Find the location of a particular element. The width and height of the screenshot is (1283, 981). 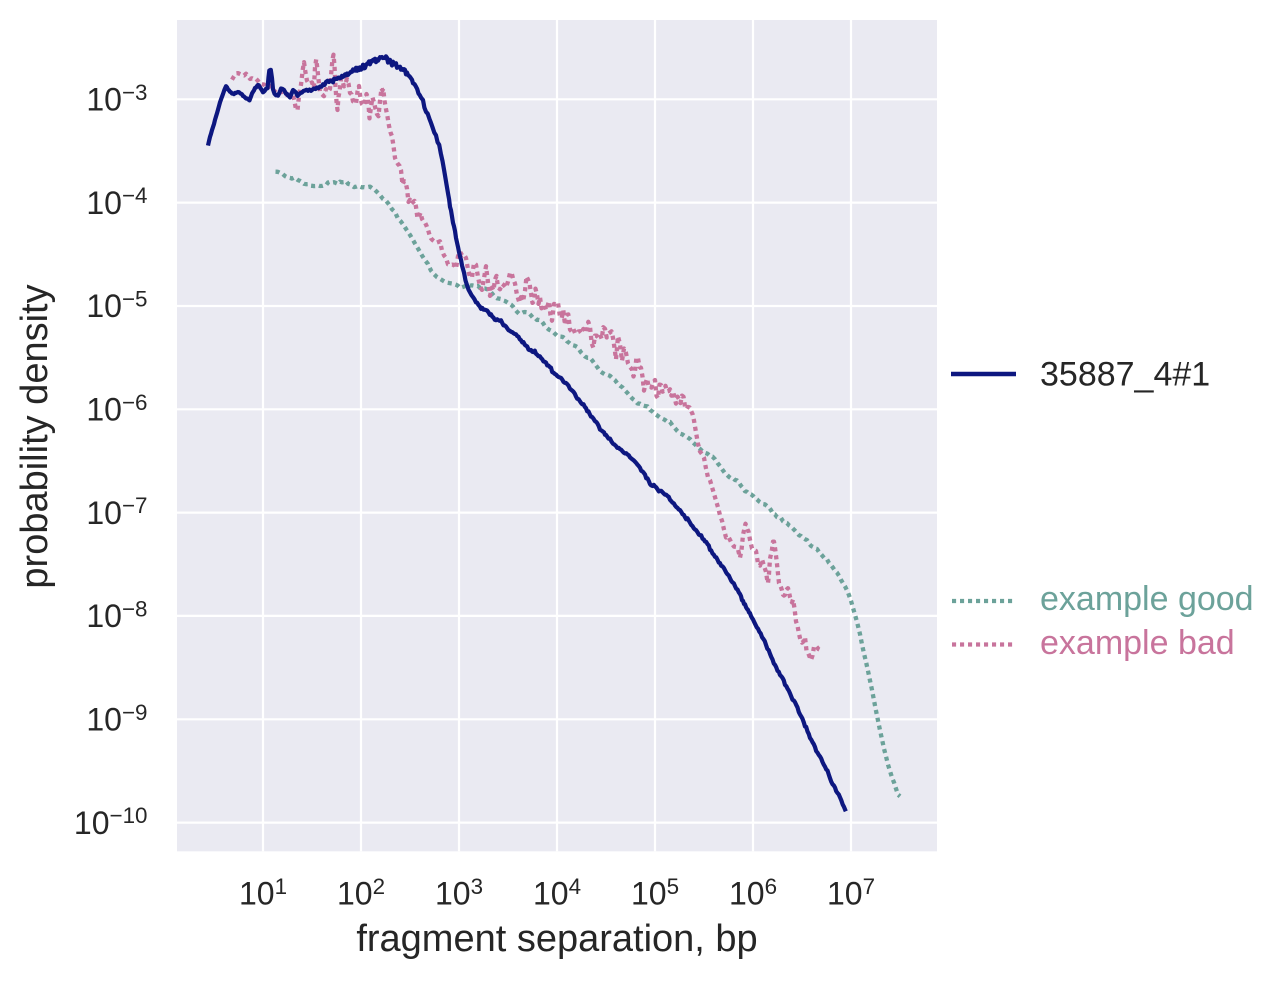

svg-text: example bad is located at coordinates (1137, 643).